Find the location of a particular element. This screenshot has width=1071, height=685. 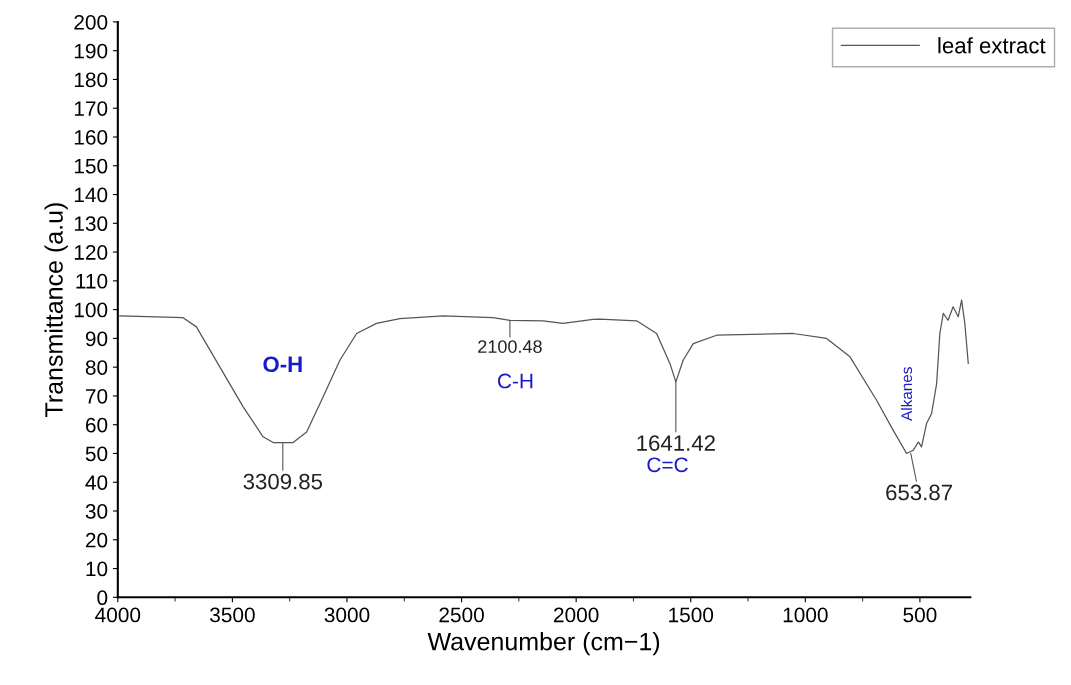

y-tick-label: 60 is located at coordinates (96, 425).